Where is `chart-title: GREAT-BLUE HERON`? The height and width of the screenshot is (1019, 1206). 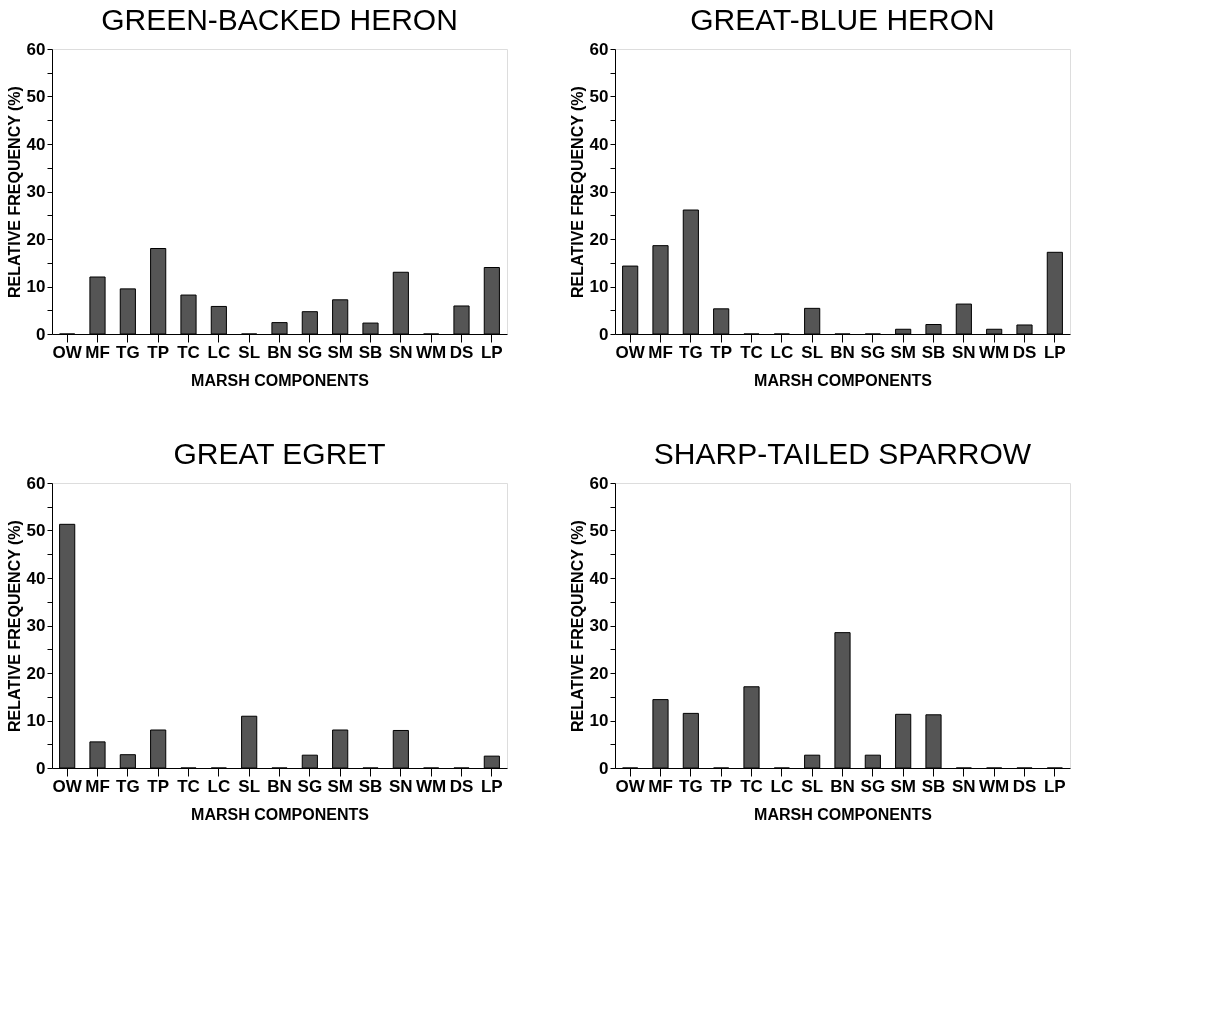
chart-title: GREAT-BLUE HERON is located at coordinates (842, 19).